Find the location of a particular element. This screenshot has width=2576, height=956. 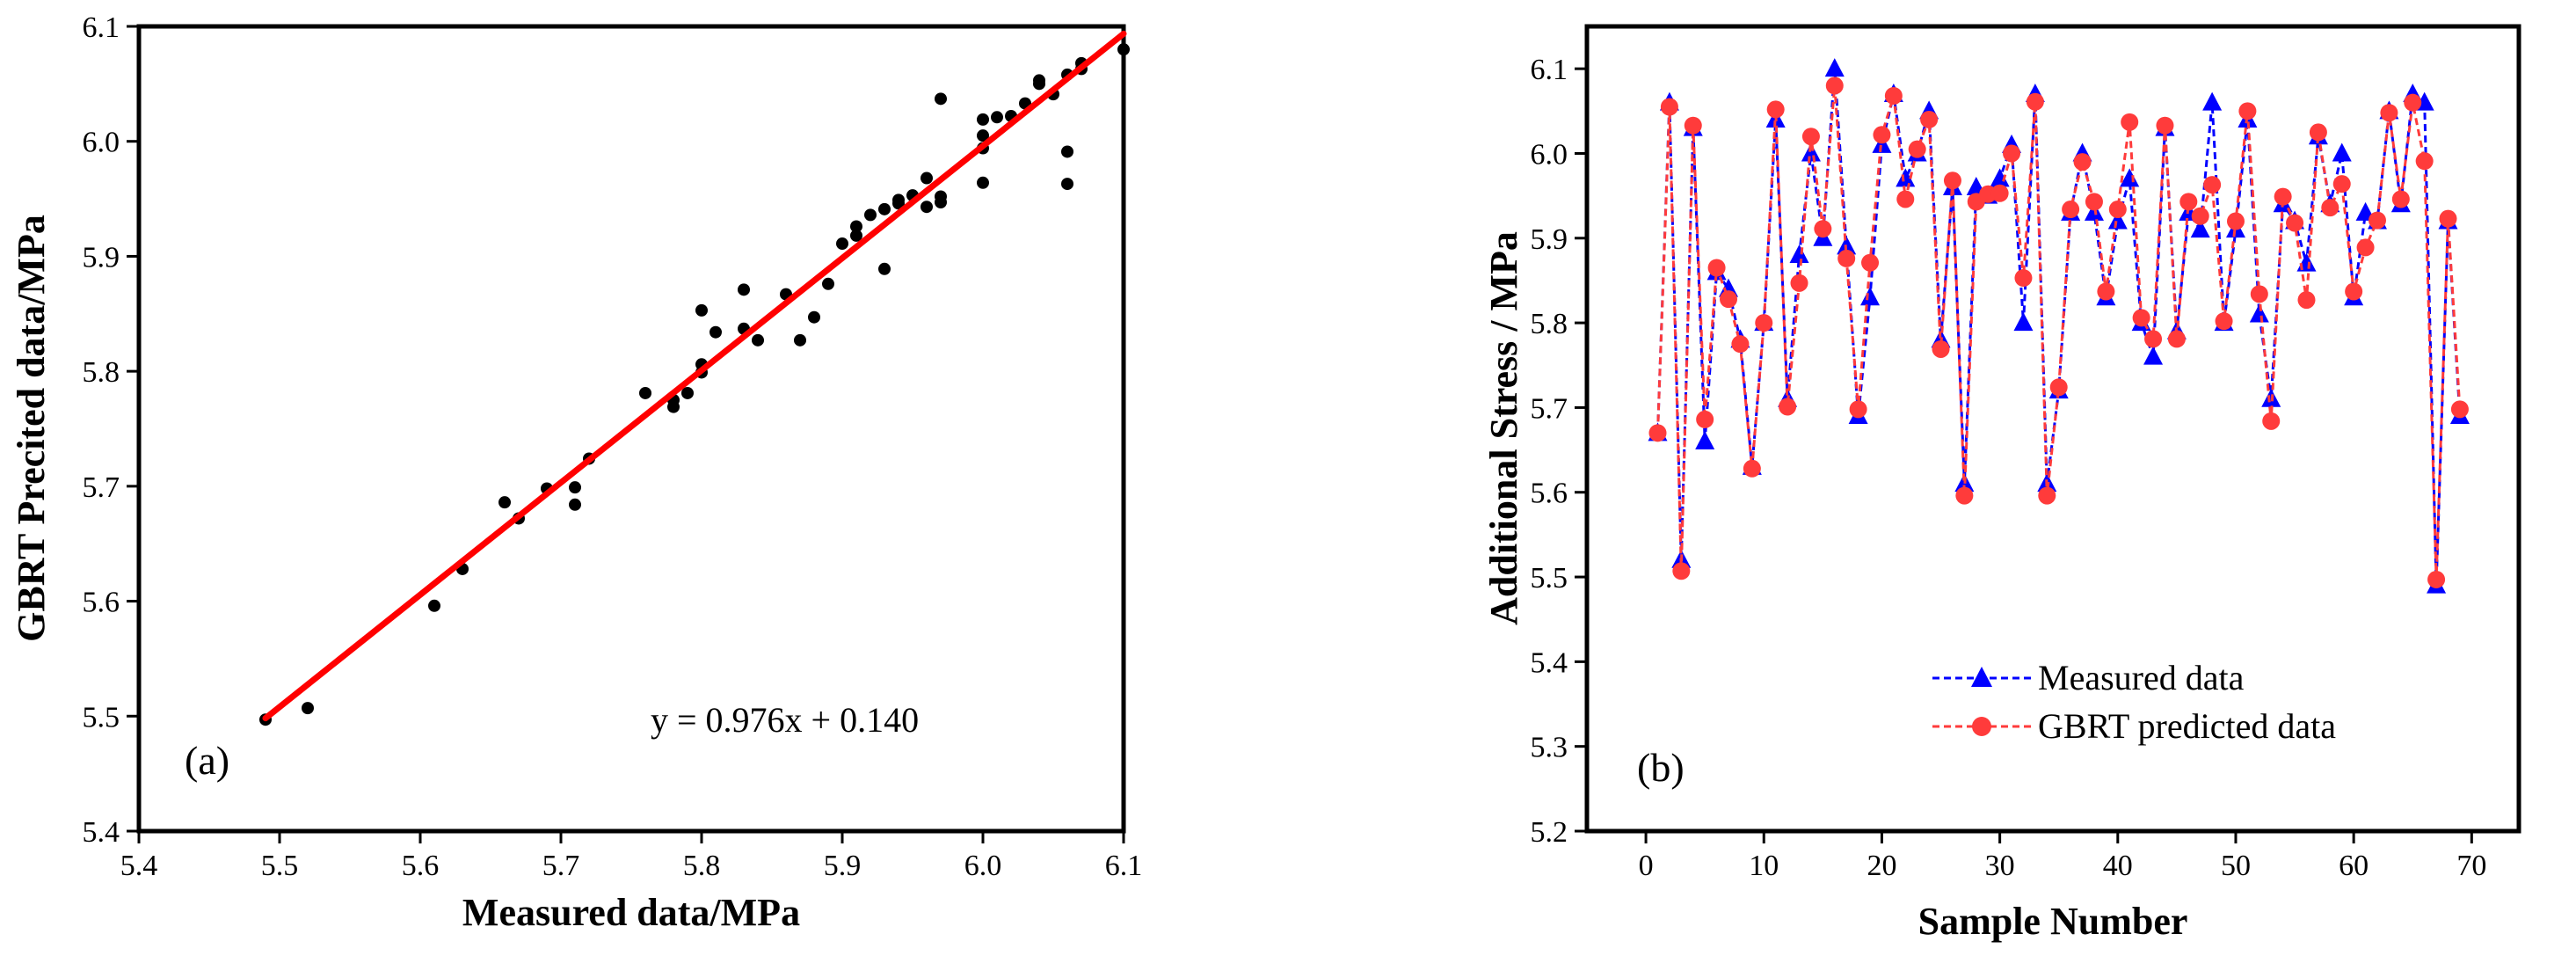

panel-a-x-tick-label: 5.5 is located at coordinates (280, 866).